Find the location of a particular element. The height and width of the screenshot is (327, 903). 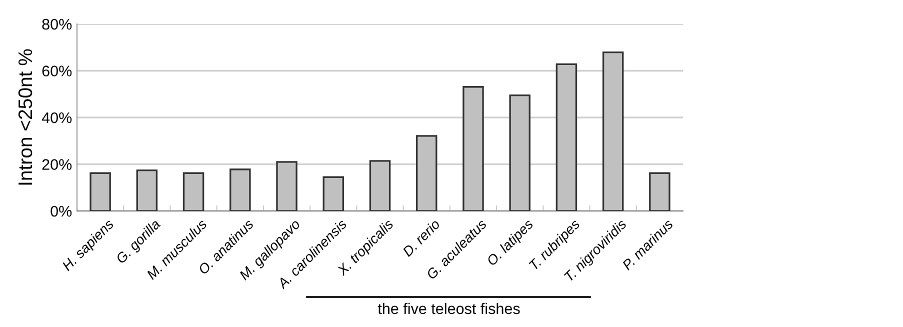

y-tick-label: 20% is located at coordinates (57, 164).